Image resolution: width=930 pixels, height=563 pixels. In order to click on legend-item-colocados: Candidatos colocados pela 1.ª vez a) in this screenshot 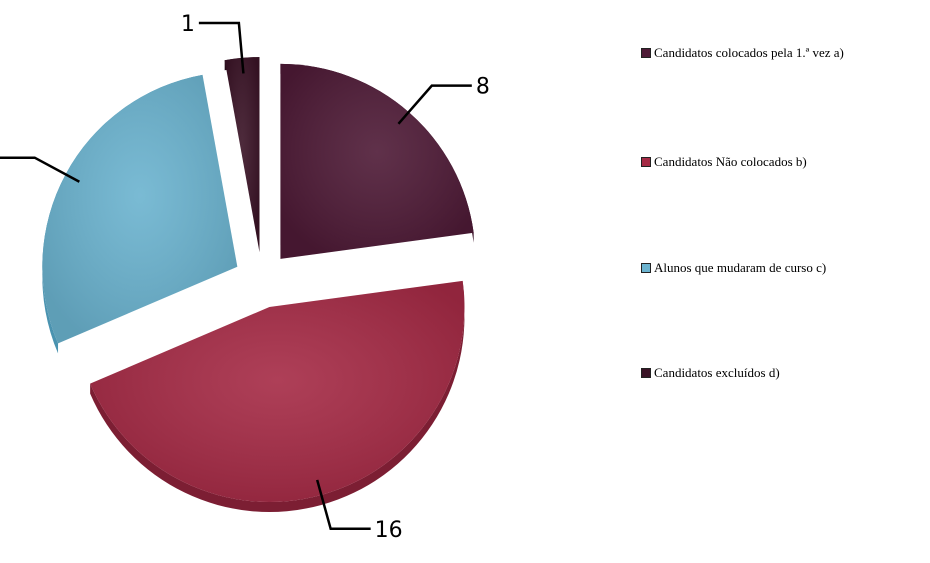, I will do `click(742, 53)`.